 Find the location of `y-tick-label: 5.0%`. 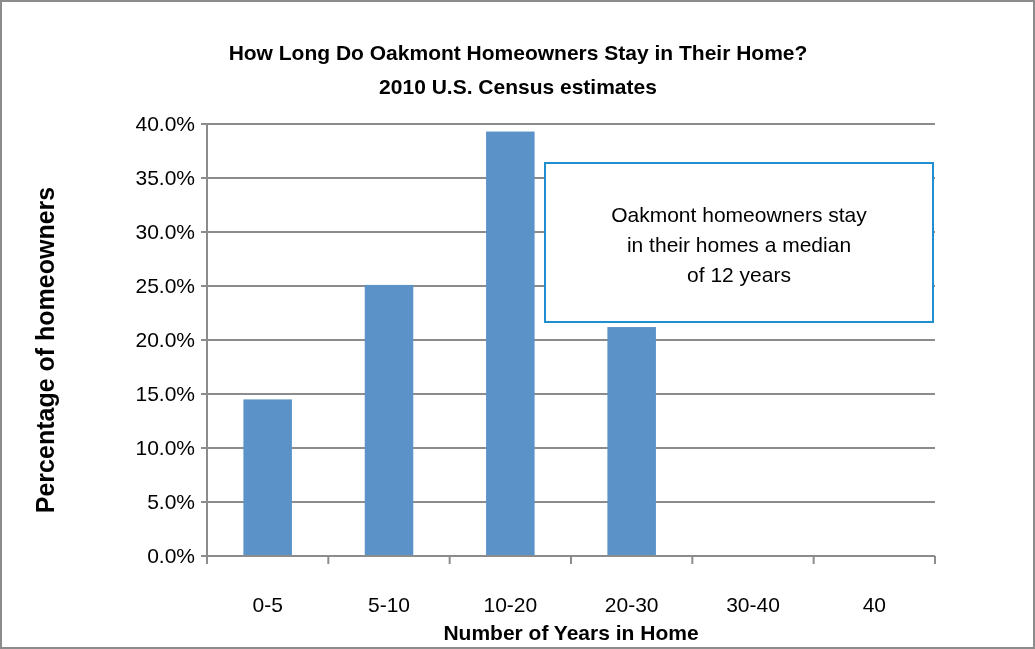

y-tick-label: 5.0% is located at coordinates (171, 502).